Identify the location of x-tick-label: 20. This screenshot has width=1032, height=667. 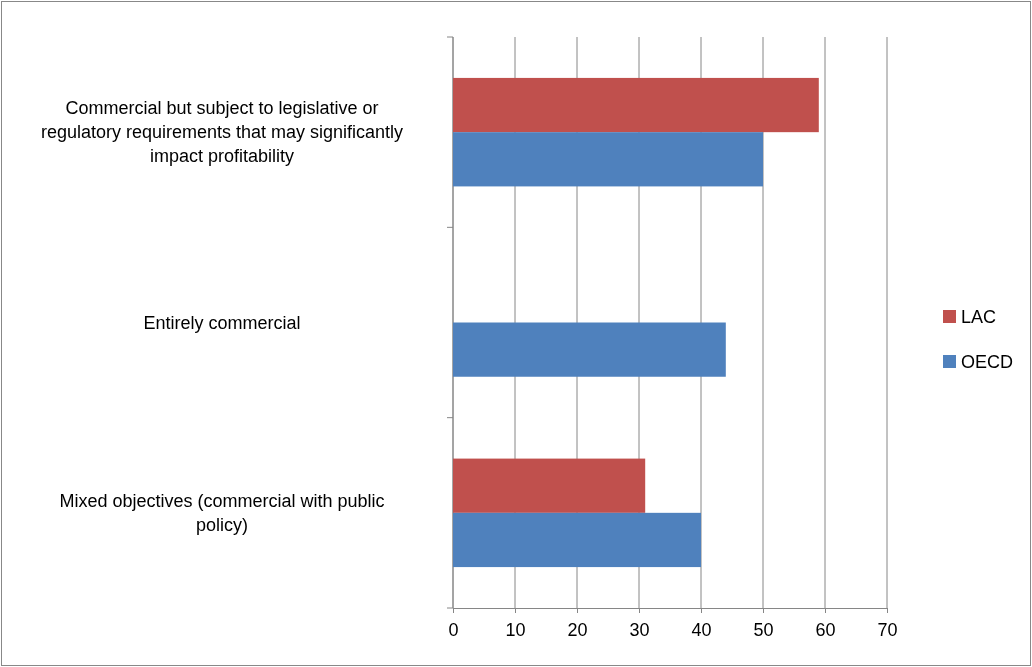
(577, 629).